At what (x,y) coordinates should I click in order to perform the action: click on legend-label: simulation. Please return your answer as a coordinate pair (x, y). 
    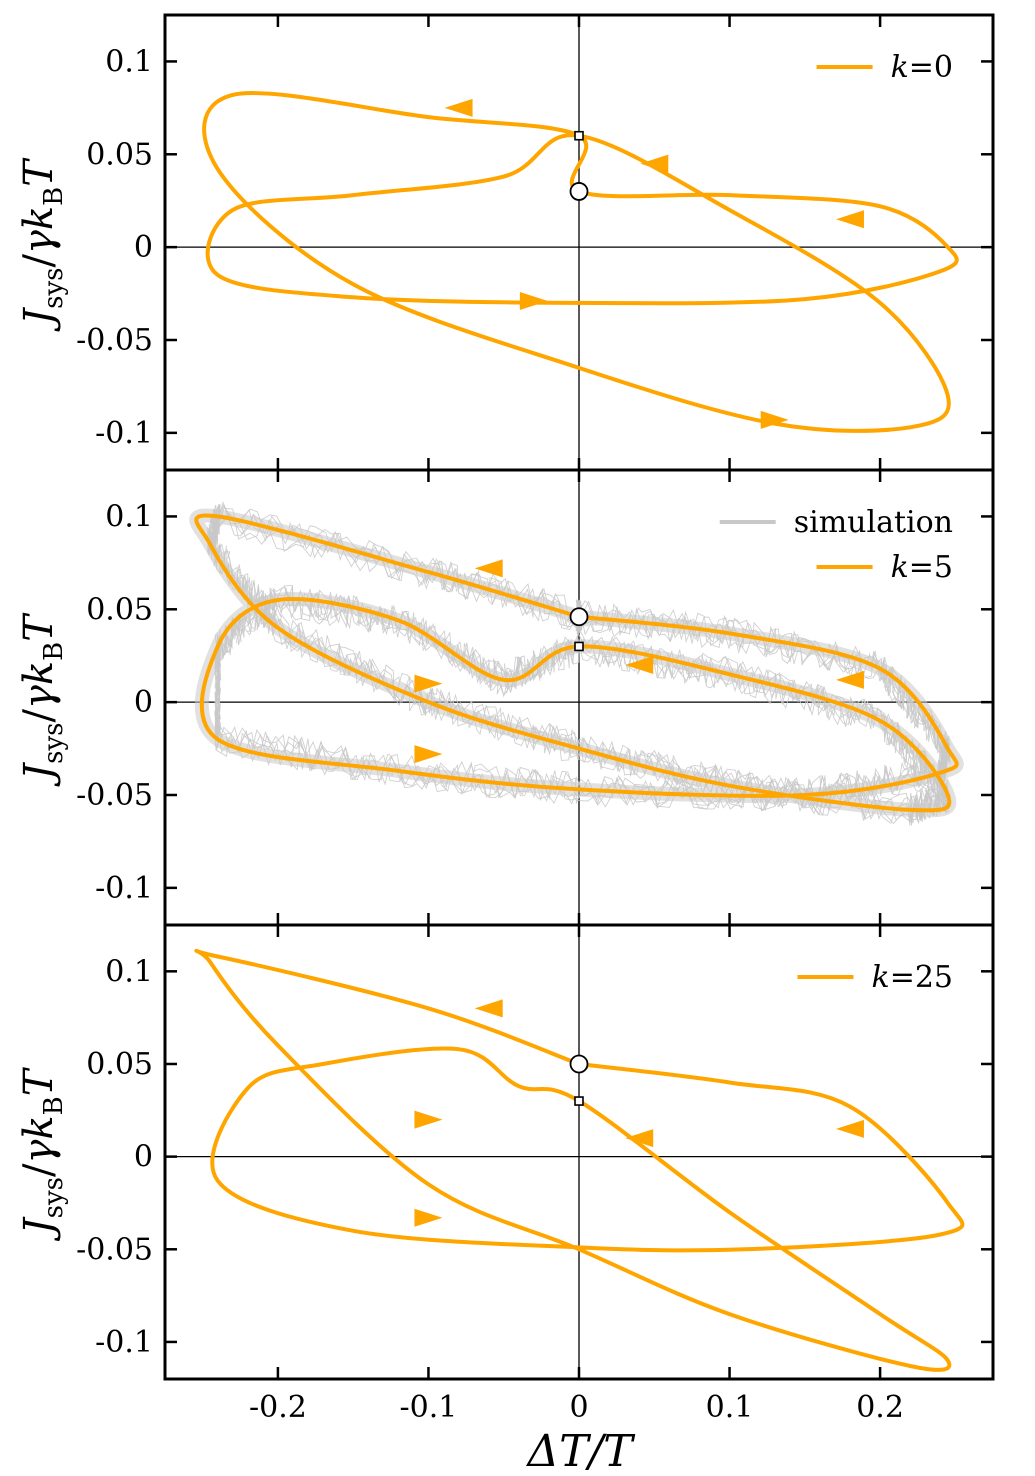
    Looking at the image, I should click on (873, 522).